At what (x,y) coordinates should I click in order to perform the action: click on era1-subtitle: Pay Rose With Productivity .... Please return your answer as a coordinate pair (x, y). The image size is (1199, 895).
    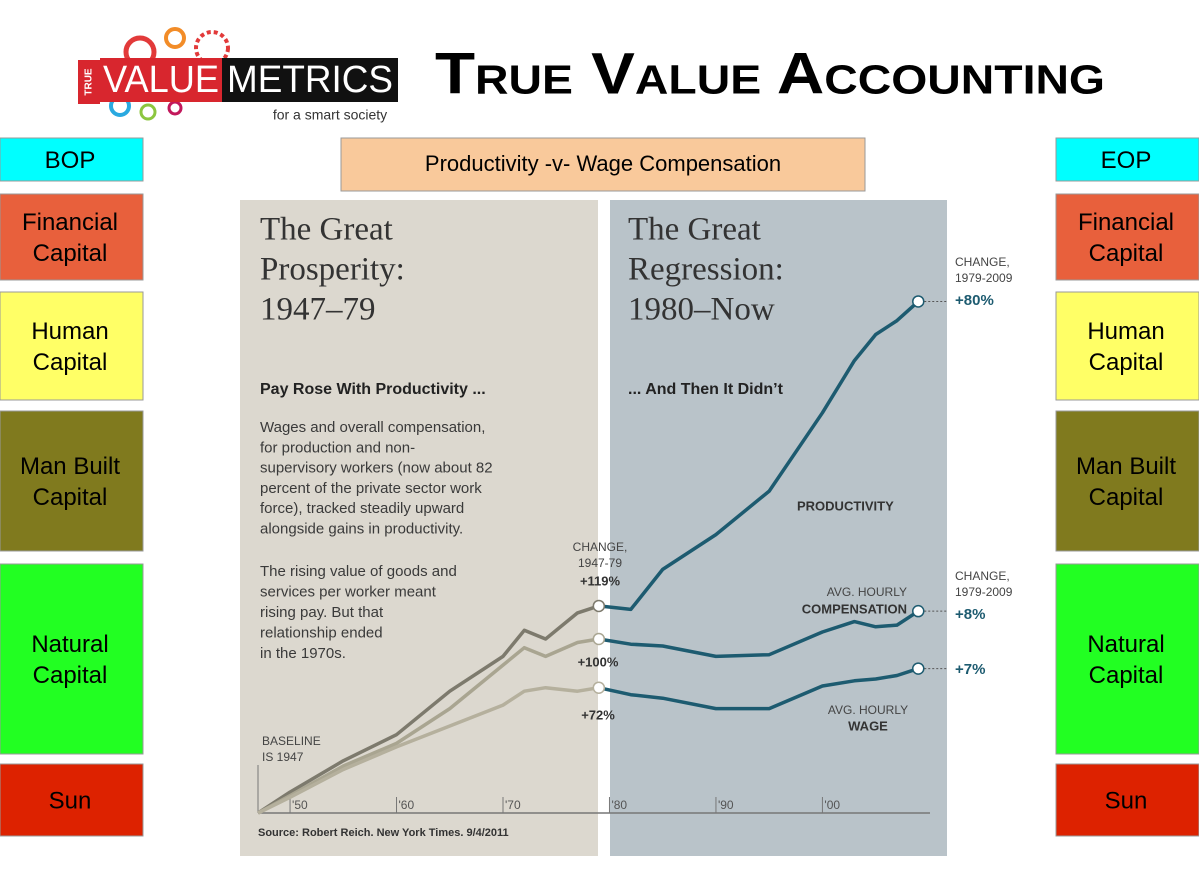
    Looking at the image, I should click on (373, 389).